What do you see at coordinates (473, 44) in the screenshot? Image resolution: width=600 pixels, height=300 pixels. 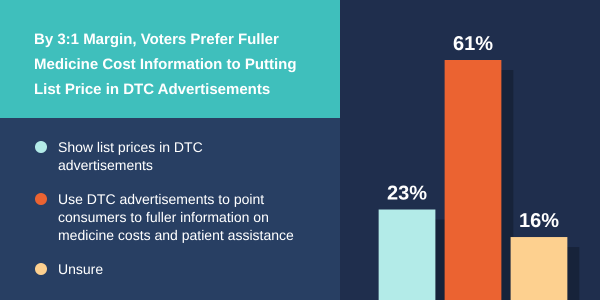 I see `data-label: 61%` at bounding box center [473, 44].